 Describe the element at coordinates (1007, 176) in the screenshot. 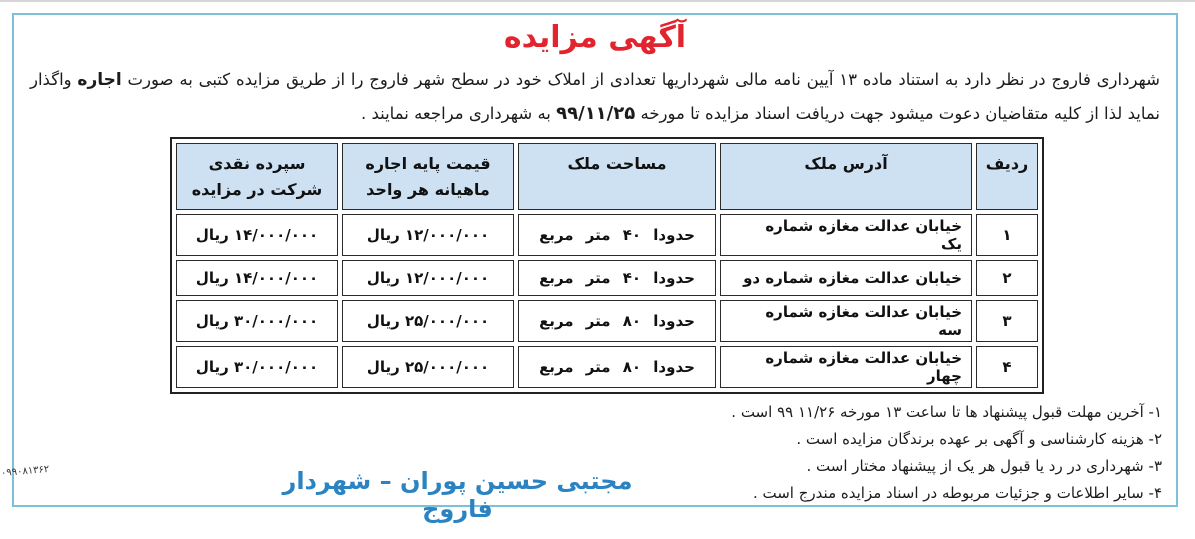

I see `column-header-row-number: ردیف` at that location.